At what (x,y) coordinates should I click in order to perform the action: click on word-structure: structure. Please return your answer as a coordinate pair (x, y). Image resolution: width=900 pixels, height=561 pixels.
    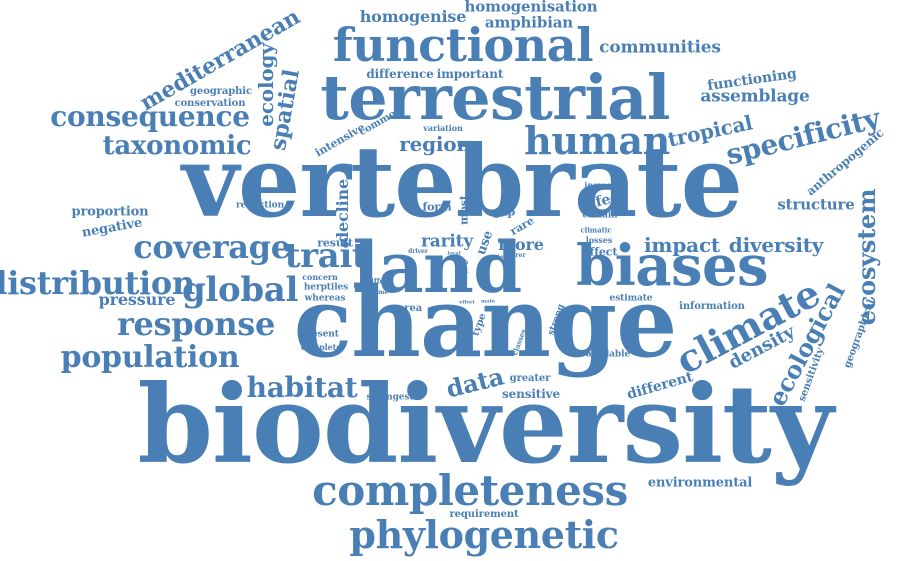
    Looking at the image, I should click on (816, 204).